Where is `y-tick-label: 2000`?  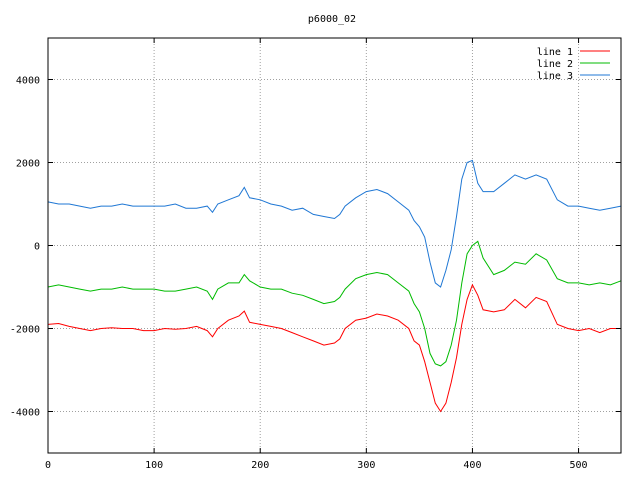
y-tick-label: 2000 is located at coordinates (28, 164).